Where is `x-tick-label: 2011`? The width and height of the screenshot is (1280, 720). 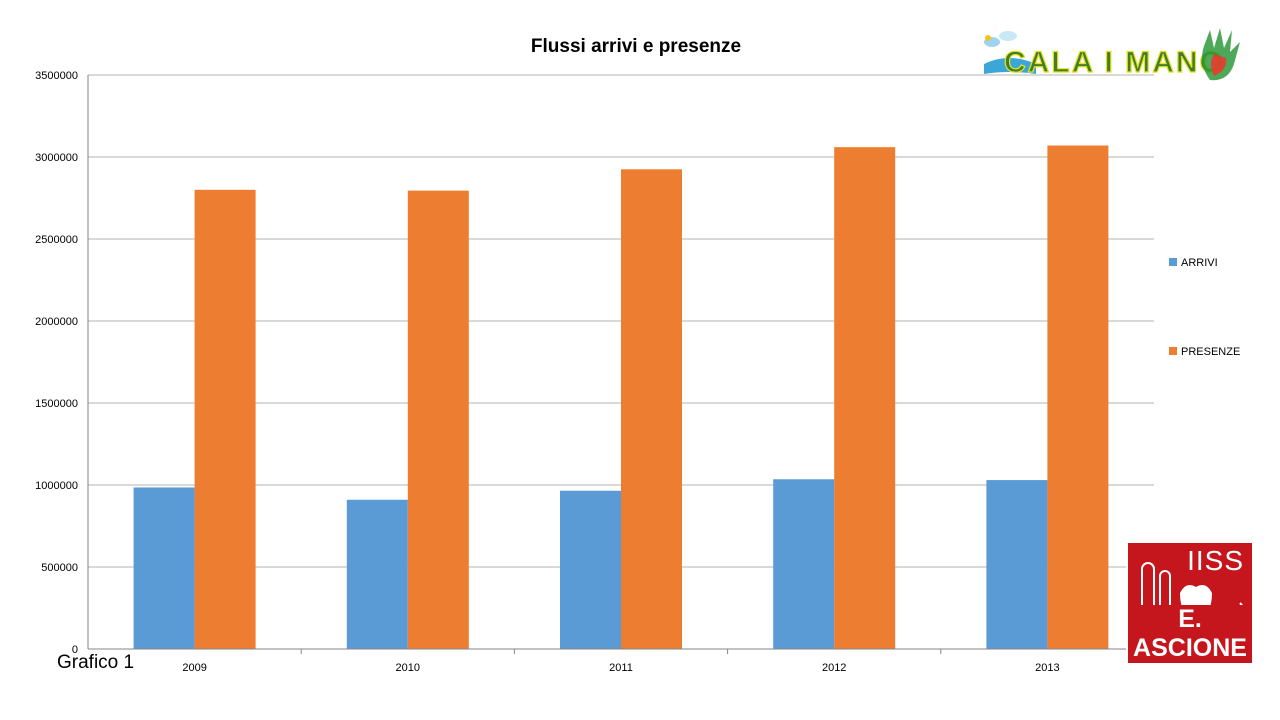 x-tick-label: 2011 is located at coordinates (621, 668).